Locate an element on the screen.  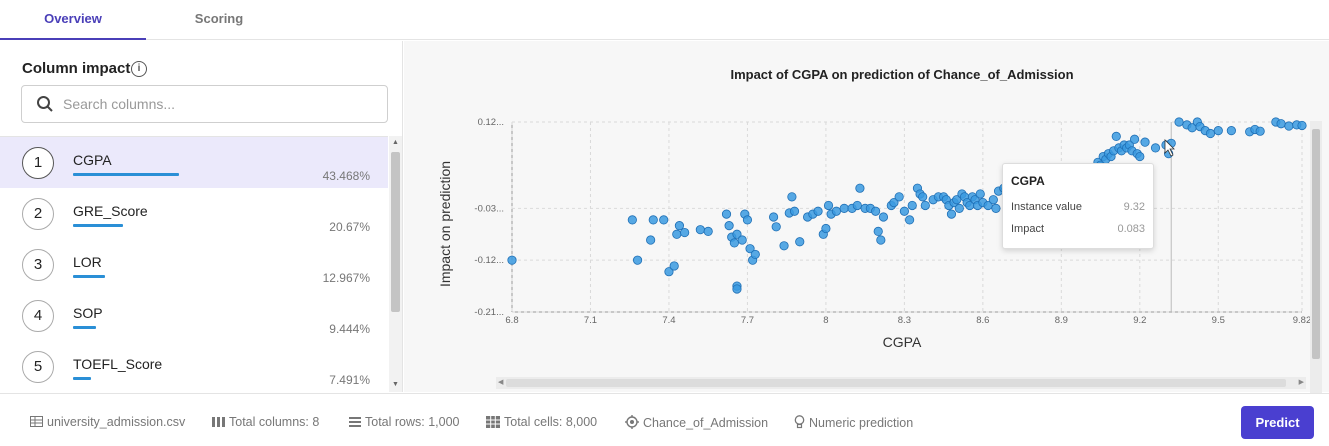
rank-badge: 2 is located at coordinates (38, 214).